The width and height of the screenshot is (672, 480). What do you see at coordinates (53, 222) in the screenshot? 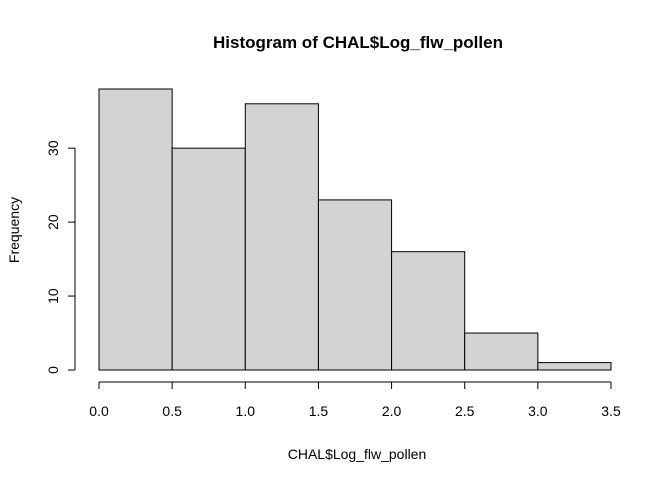
I see `y-tick-label: 20` at bounding box center [53, 222].